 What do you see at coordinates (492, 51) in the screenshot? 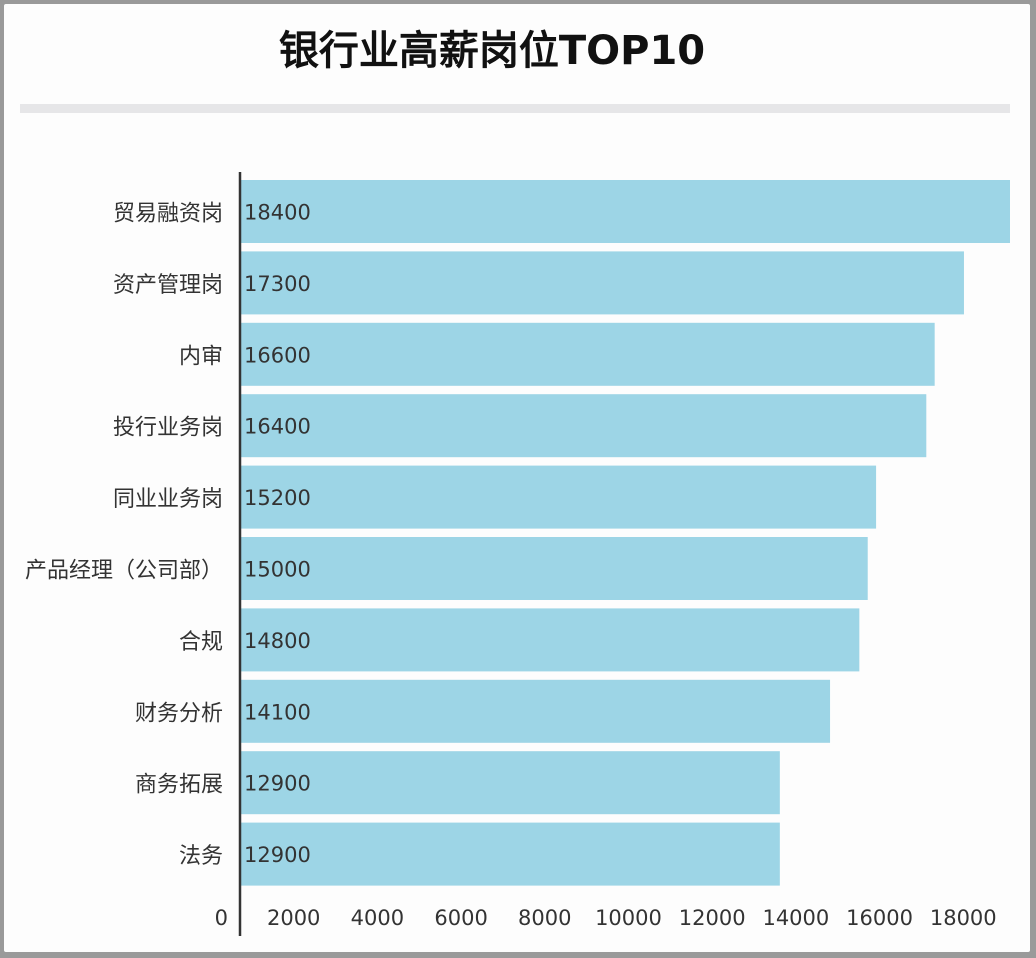
I see `chart-title: 银行业高薪岗位TOP10` at bounding box center [492, 51].